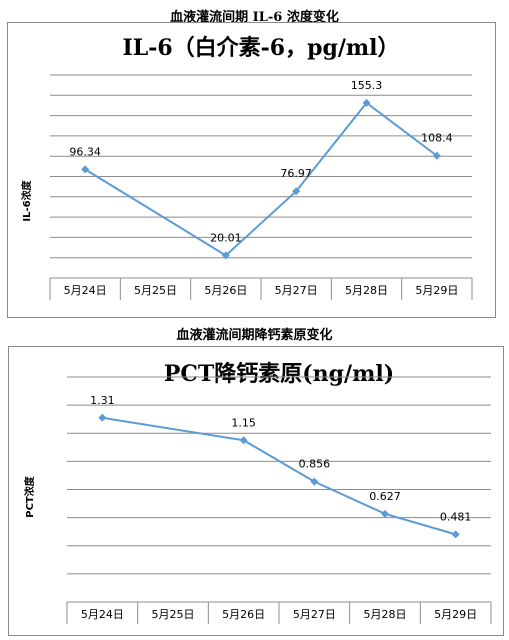 This screenshot has height=640, width=509. What do you see at coordinates (102, 400) in the screenshot?
I see `data-label: 1.31` at bounding box center [102, 400].